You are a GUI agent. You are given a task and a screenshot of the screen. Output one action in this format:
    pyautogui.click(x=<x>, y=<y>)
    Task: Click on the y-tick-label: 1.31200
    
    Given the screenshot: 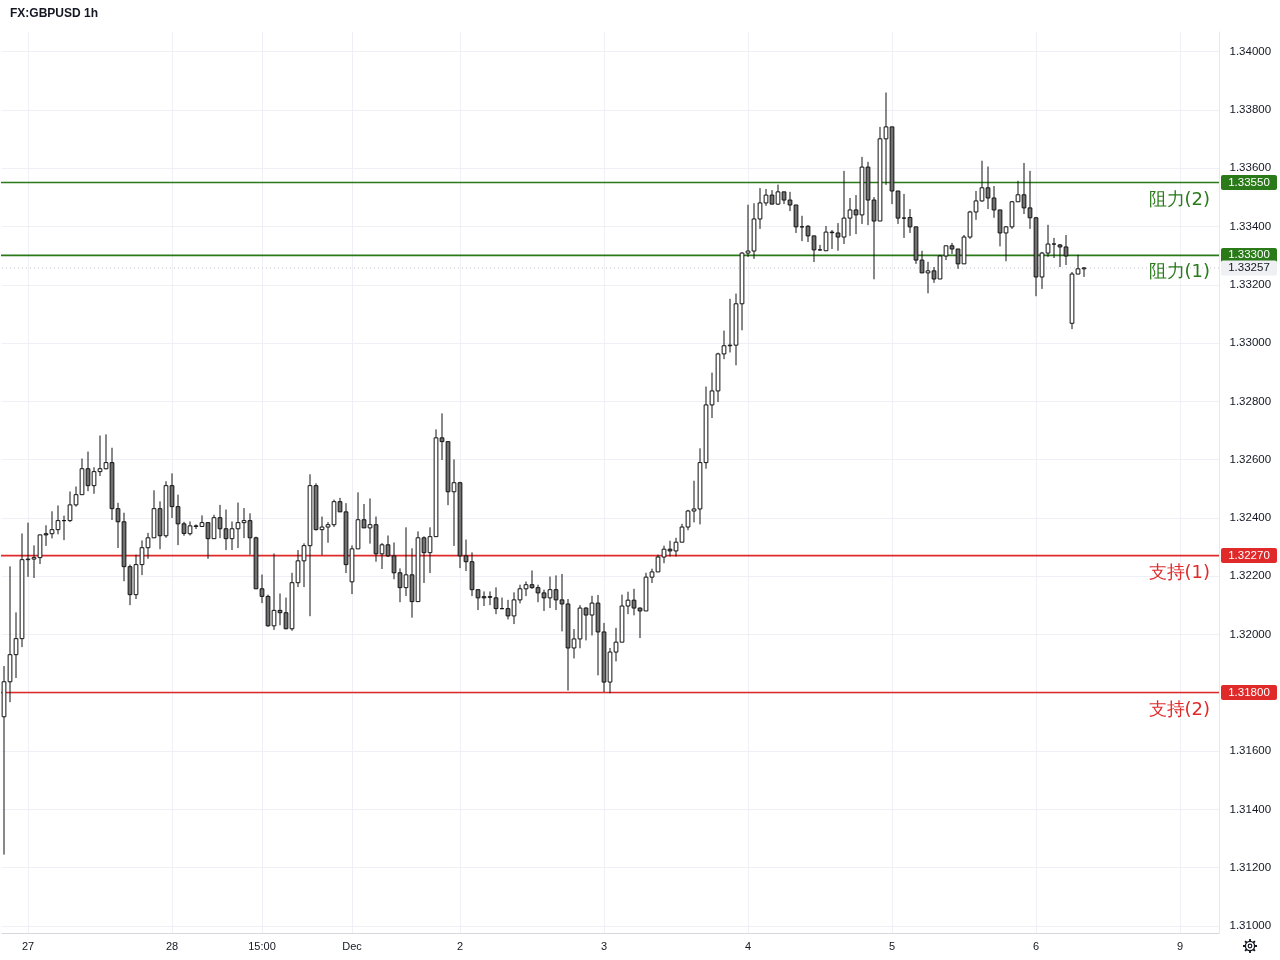 What is the action you would take?
    pyautogui.click(x=1250, y=866)
    